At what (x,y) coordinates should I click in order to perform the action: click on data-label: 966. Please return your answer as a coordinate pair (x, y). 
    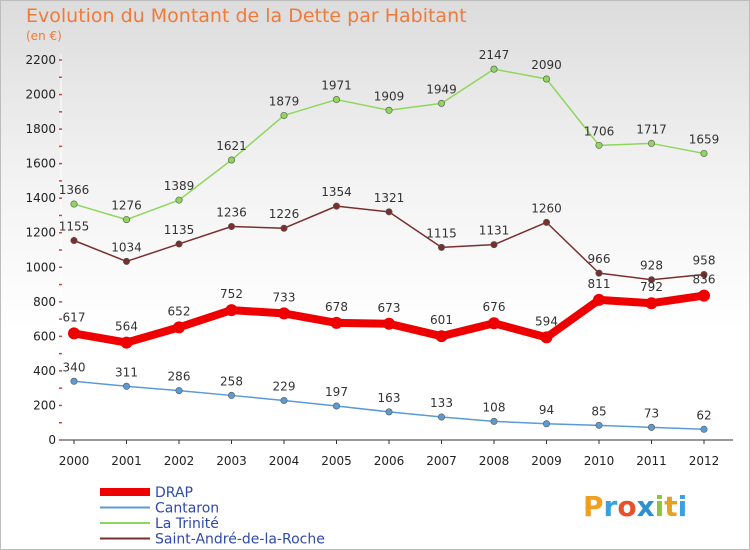
    Looking at the image, I should click on (599, 259).